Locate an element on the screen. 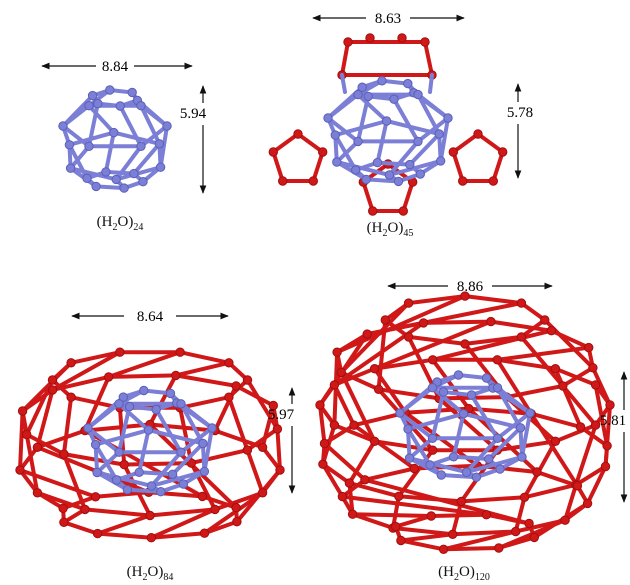 This screenshot has height=585, width=630. caption-h2o-120-sub-n: 120 is located at coordinates (482, 577).